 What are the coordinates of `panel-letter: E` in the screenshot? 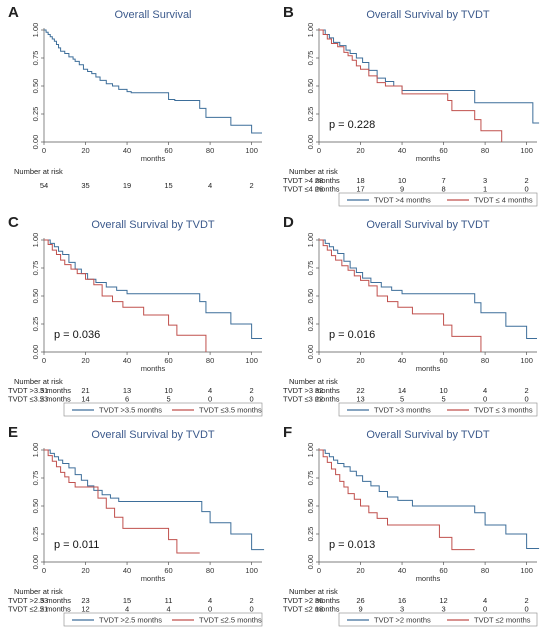 It's located at (13, 432).